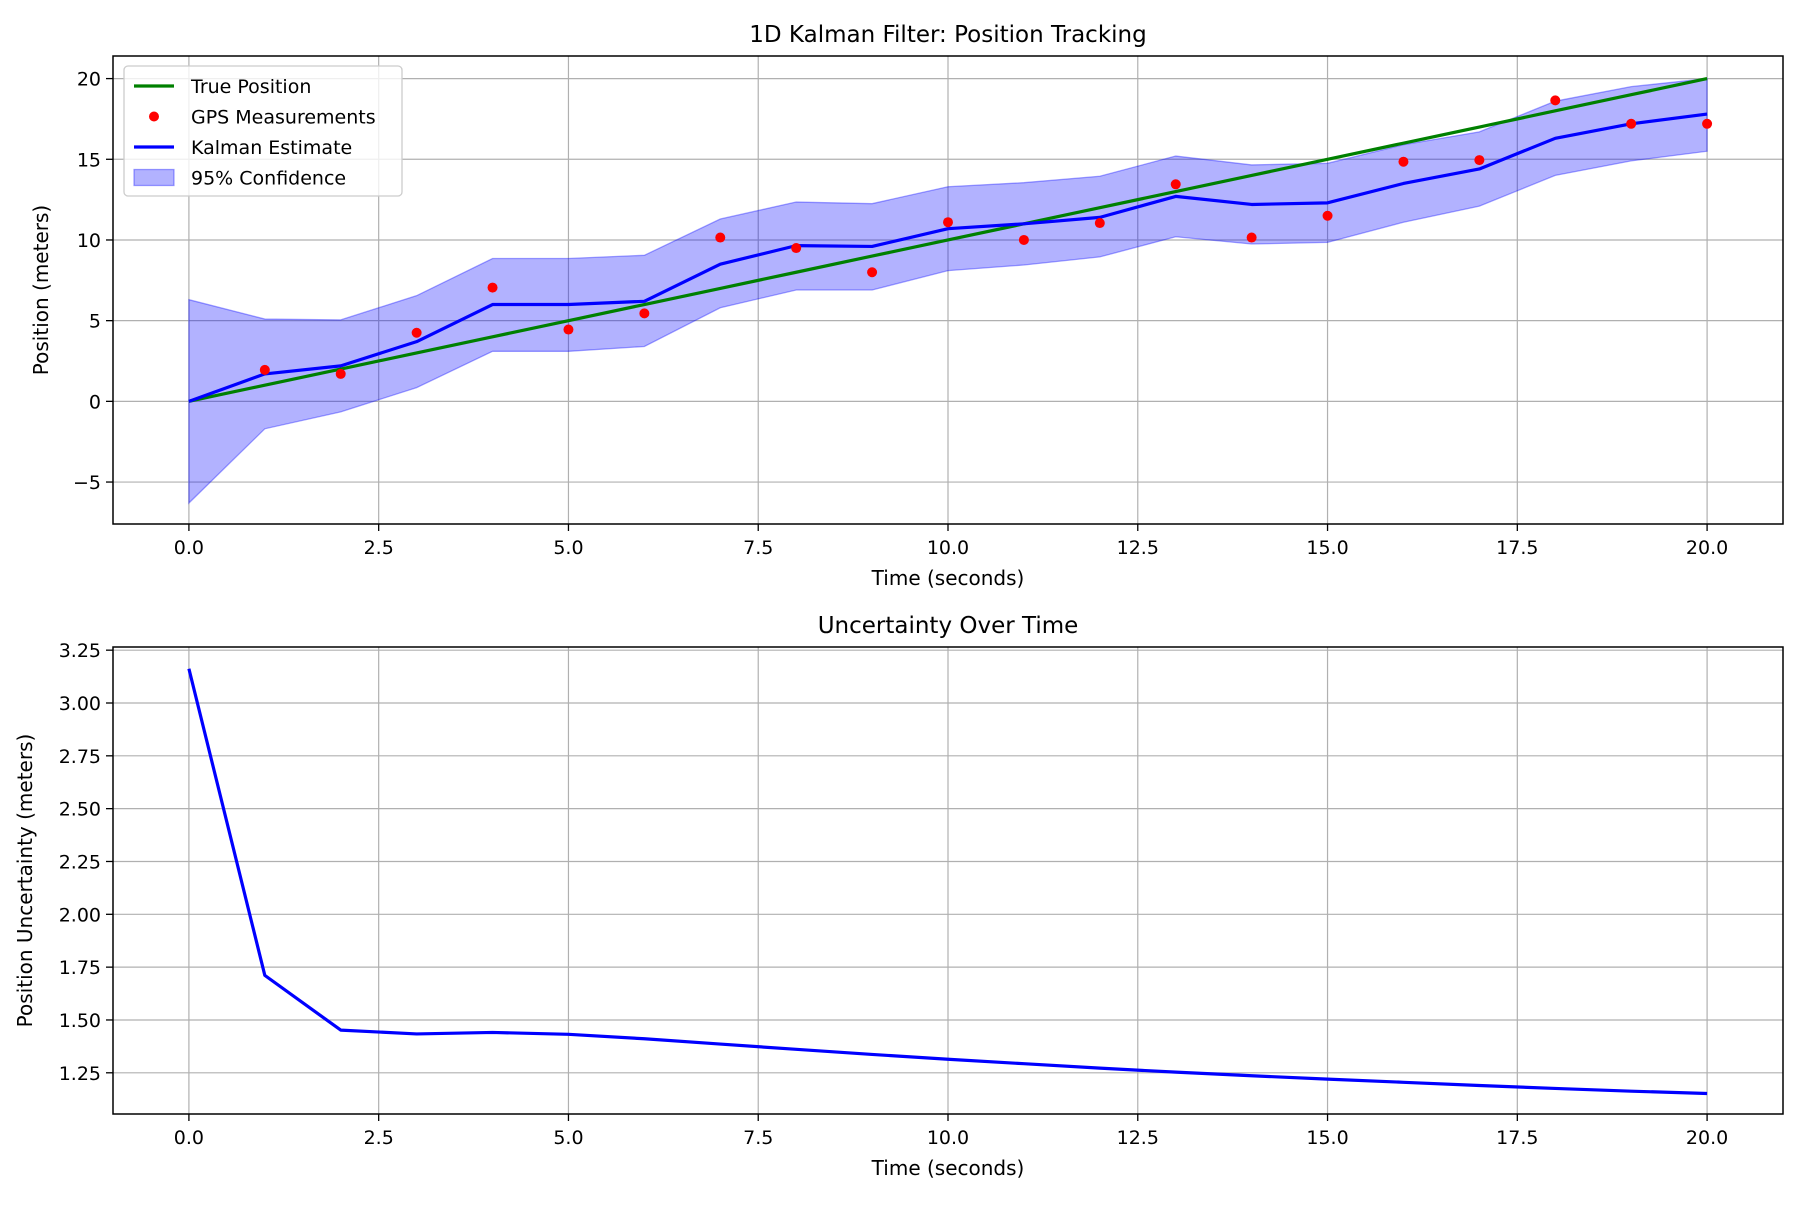 This screenshot has width=1800, height=1205. I want to click on y-tick-label: 5, so click(95, 322).